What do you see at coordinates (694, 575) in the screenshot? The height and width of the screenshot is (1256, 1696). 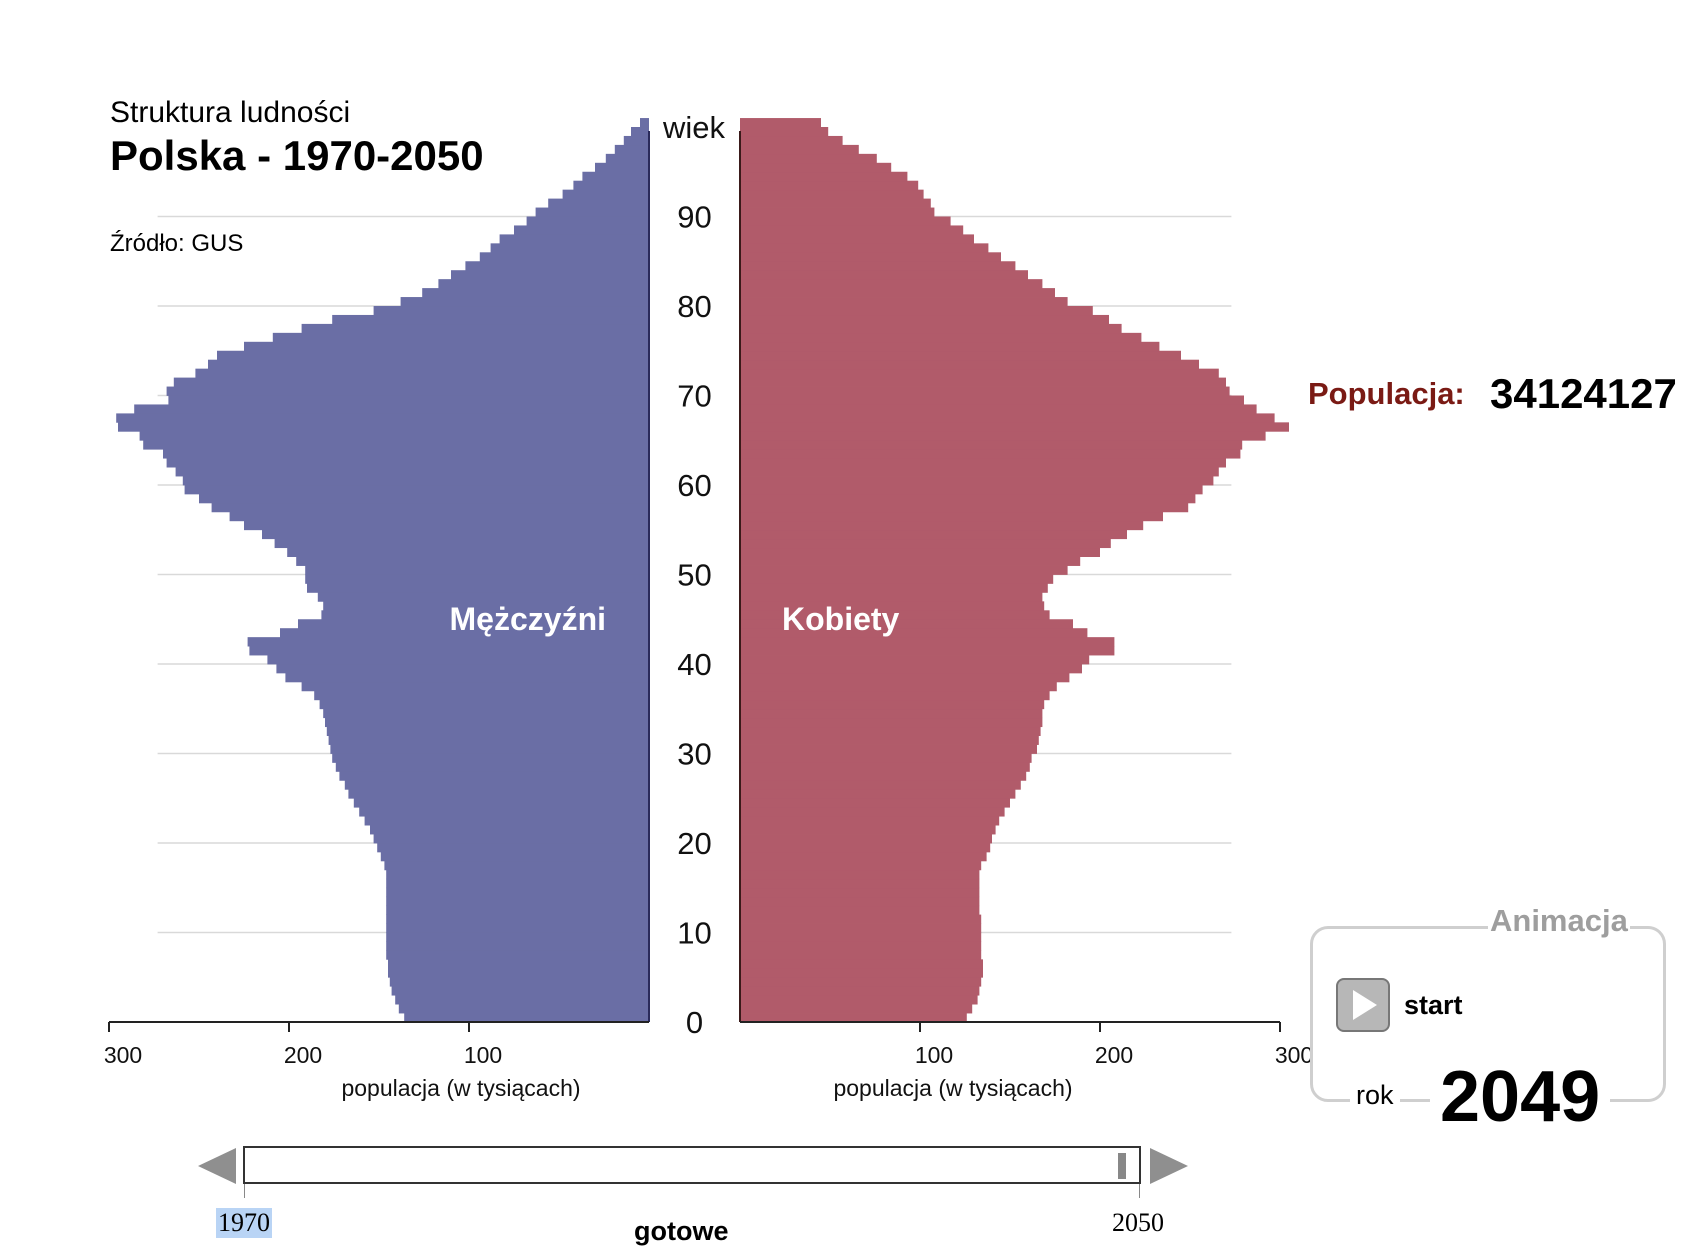 I see `age-tick-label: 50` at bounding box center [694, 575].